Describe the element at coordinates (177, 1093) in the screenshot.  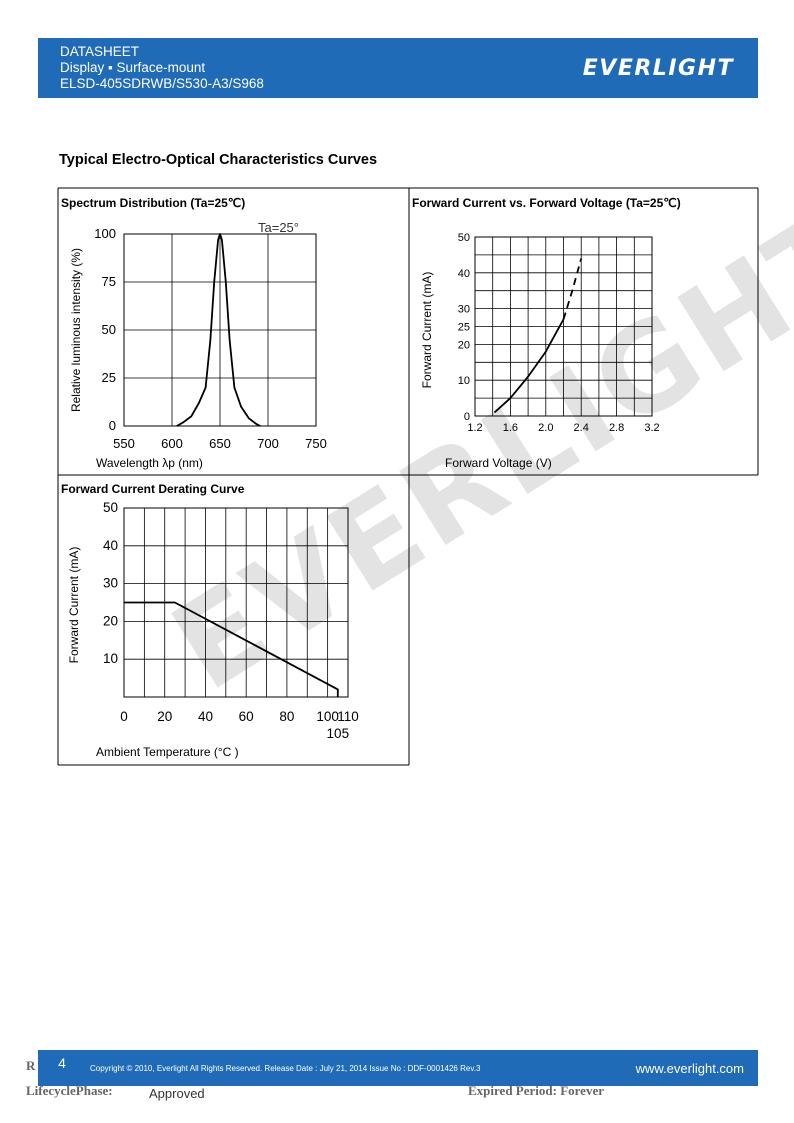
I see `lifecycle-value: Approved` at that location.